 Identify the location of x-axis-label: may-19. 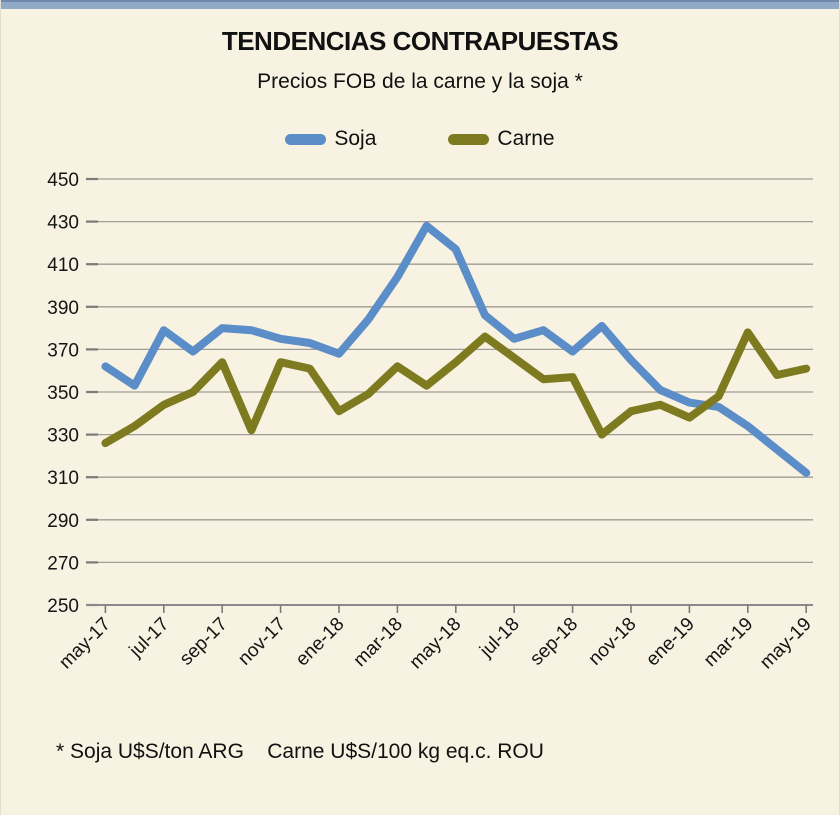
(786, 644).